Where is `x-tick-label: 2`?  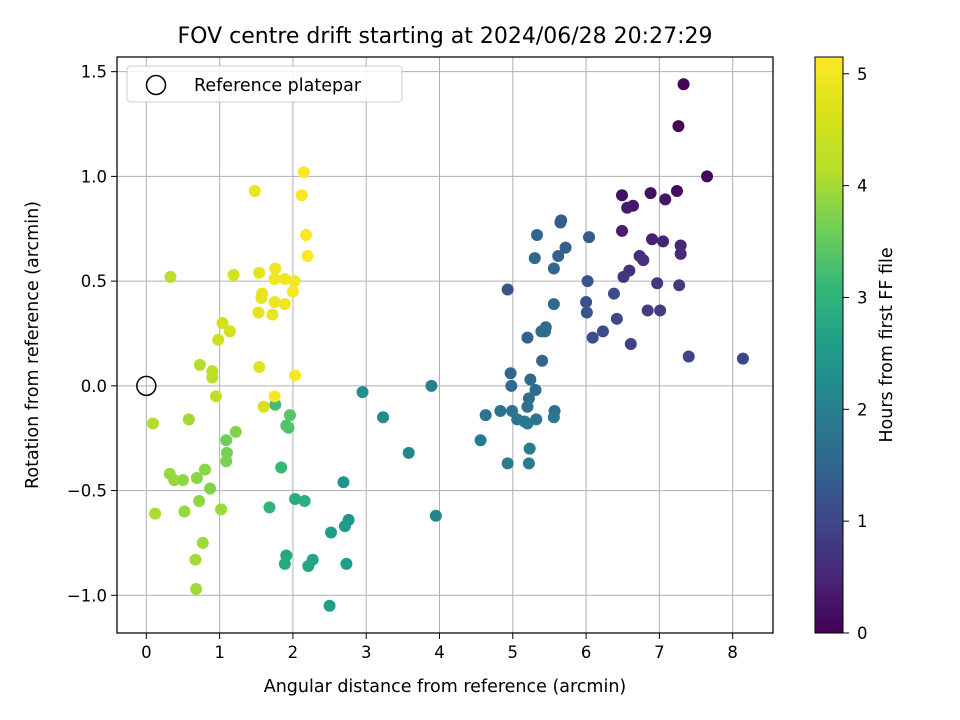
x-tick-label: 2 is located at coordinates (293, 652).